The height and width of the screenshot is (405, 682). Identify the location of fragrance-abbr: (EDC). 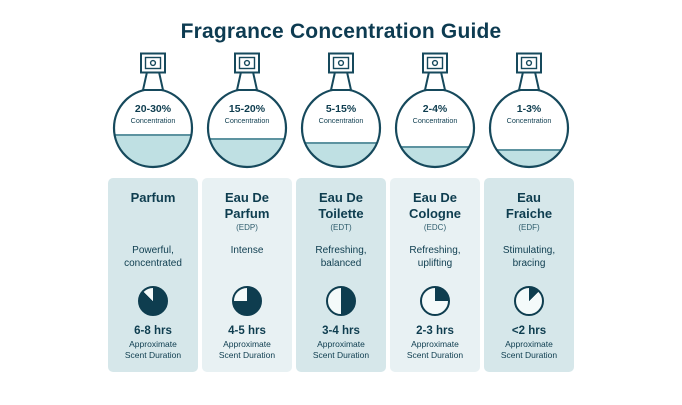
(435, 227).